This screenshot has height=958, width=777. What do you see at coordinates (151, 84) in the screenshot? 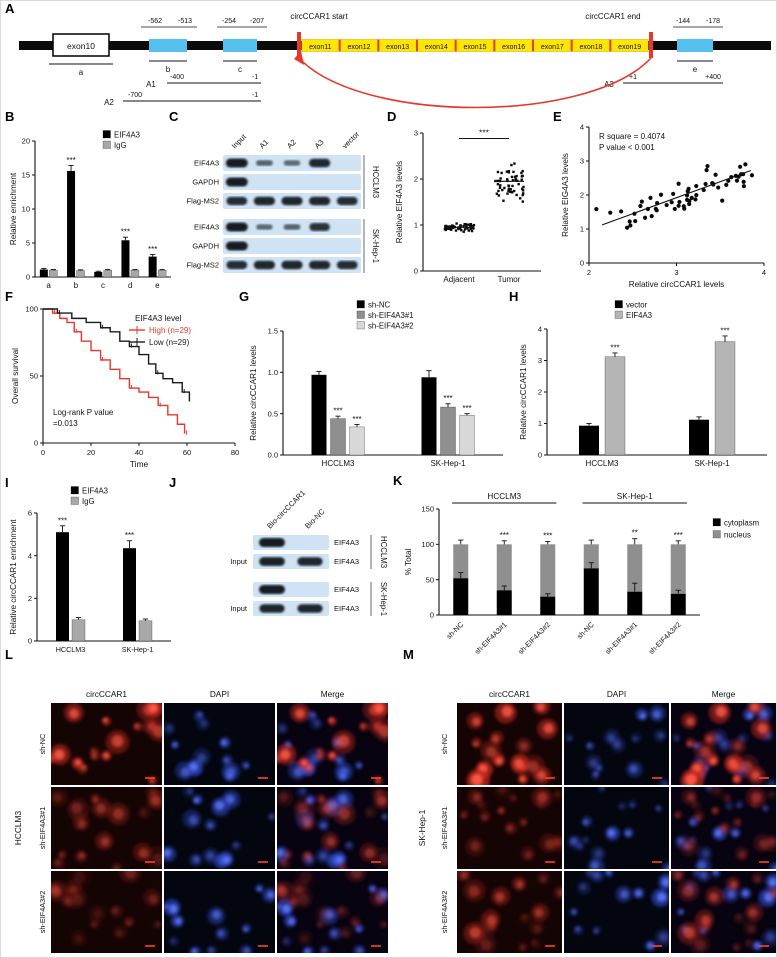
I see `svg-text: A1` at bounding box center [151, 84].